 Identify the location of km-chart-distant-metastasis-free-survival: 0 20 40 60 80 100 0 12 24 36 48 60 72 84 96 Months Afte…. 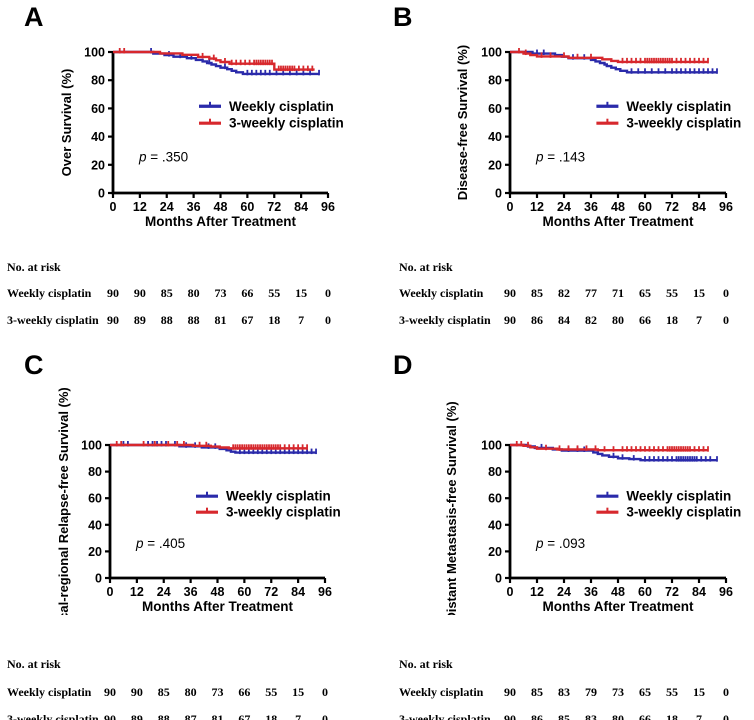
(592, 508).